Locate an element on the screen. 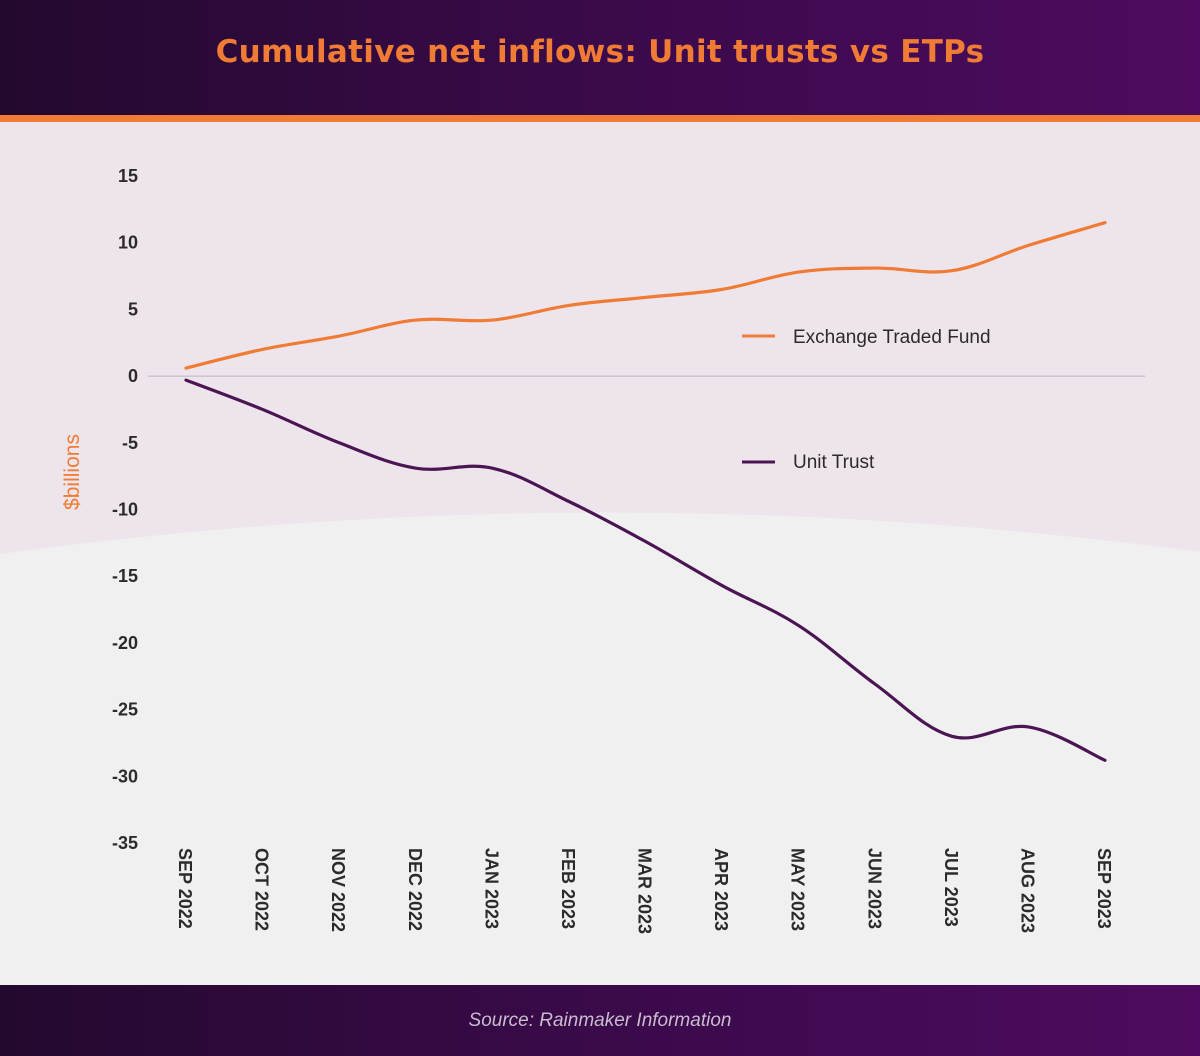  x-tick-label: MAR 2023 is located at coordinates (645, 891).